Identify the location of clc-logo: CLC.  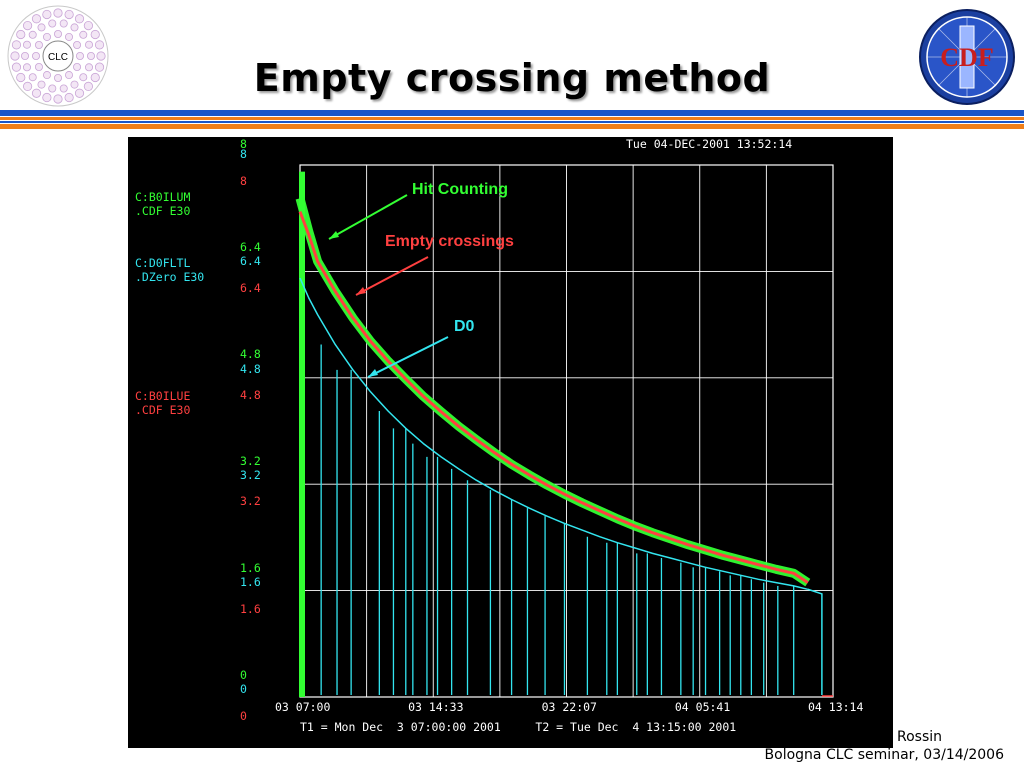
(58, 56).